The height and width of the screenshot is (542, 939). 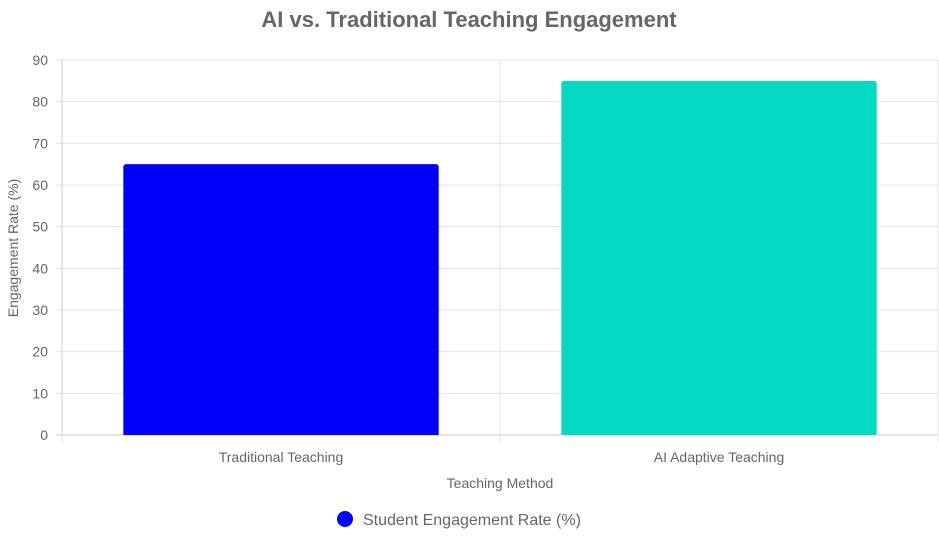 I want to click on x-tick-label: Traditional Teaching, so click(x=281, y=457).